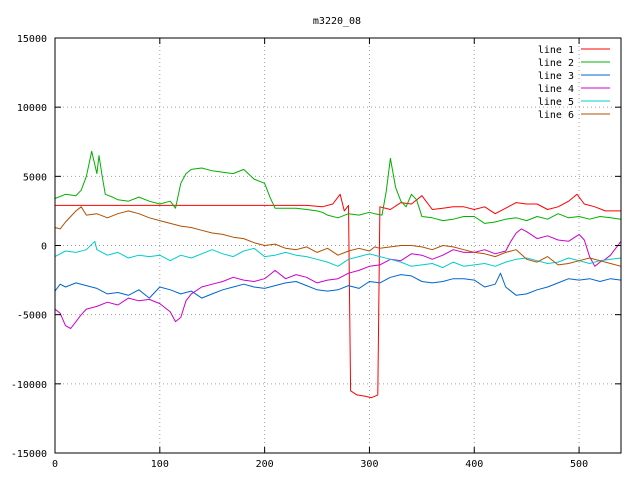 The width and height of the screenshot is (640, 485). What do you see at coordinates (556, 63) in the screenshot?
I see `legend-label: line 2` at bounding box center [556, 63].